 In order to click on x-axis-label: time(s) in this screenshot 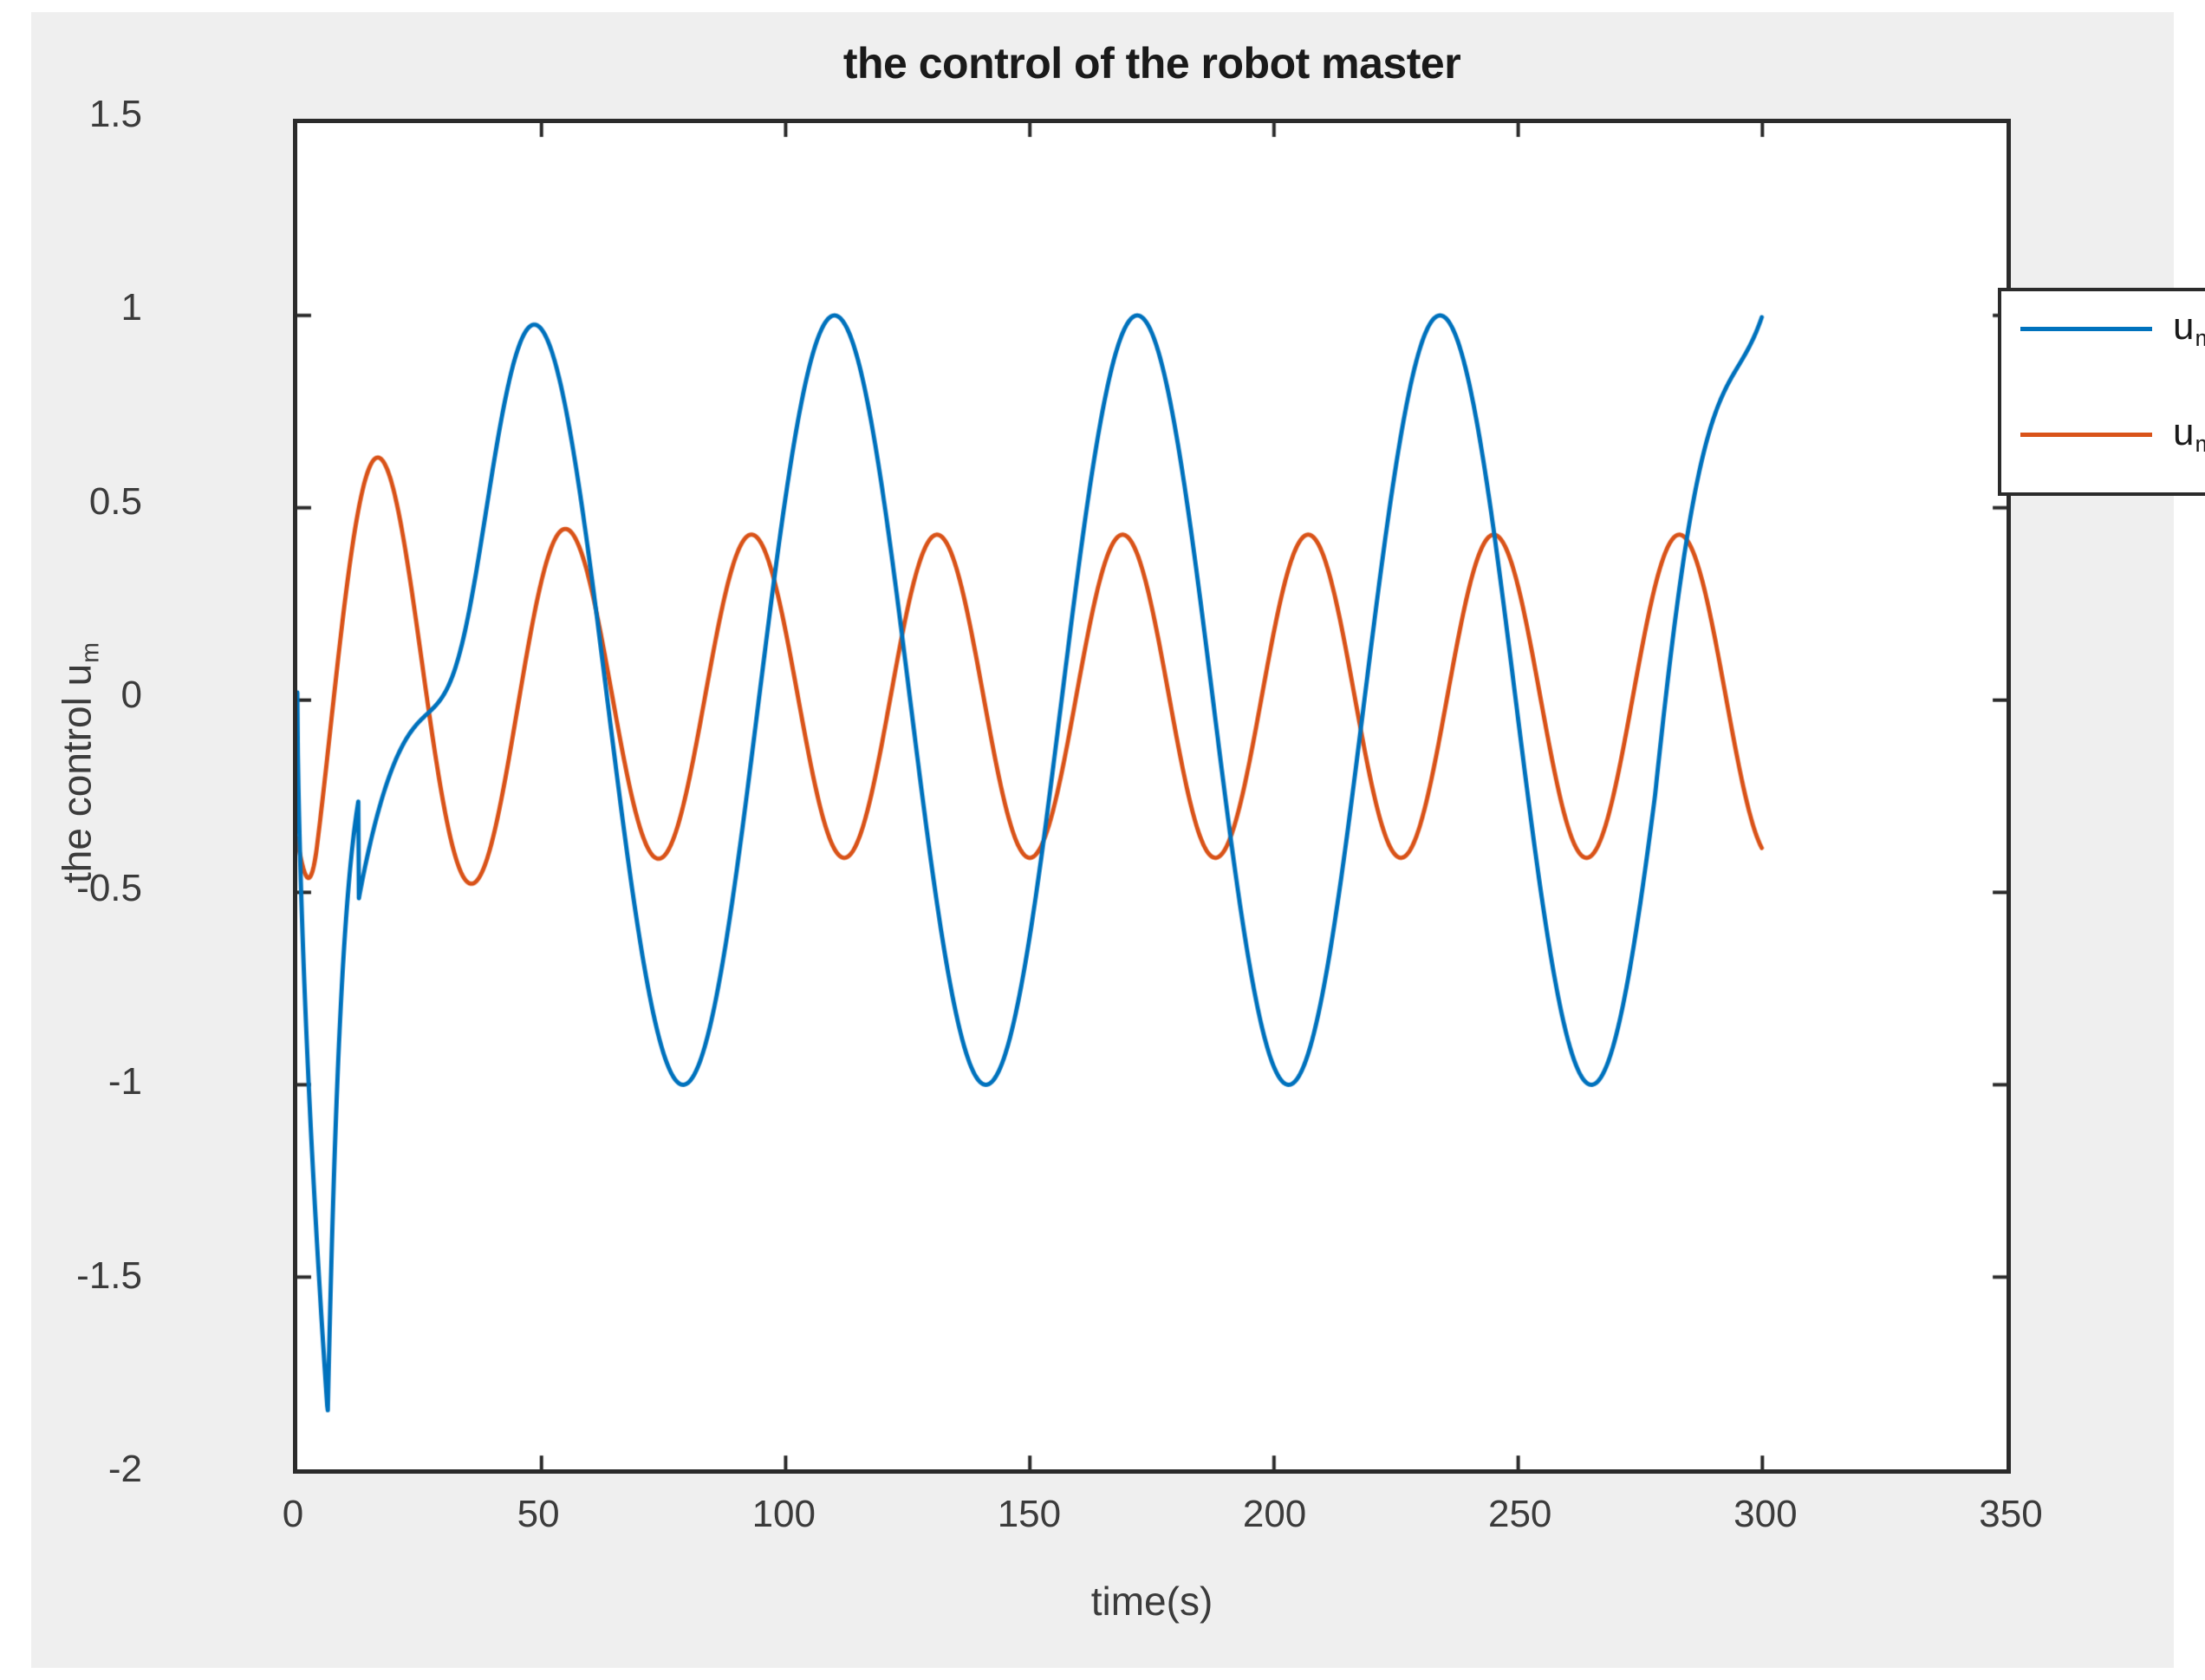, I will do `click(1151, 1601)`.